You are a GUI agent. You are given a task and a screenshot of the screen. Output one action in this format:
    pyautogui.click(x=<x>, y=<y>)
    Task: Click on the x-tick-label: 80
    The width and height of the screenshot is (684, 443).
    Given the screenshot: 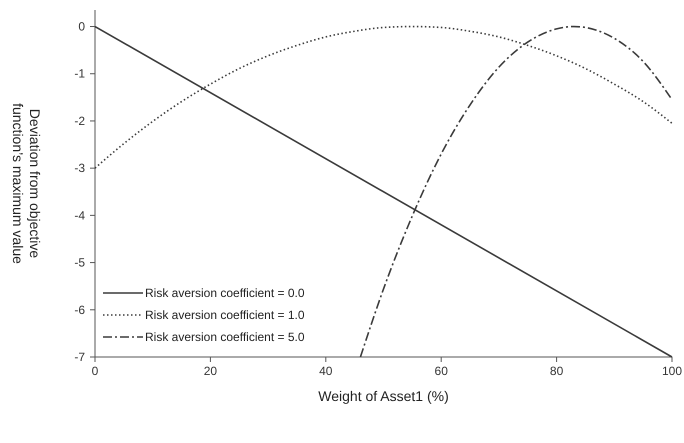 What is the action you would take?
    pyautogui.click(x=557, y=371)
    